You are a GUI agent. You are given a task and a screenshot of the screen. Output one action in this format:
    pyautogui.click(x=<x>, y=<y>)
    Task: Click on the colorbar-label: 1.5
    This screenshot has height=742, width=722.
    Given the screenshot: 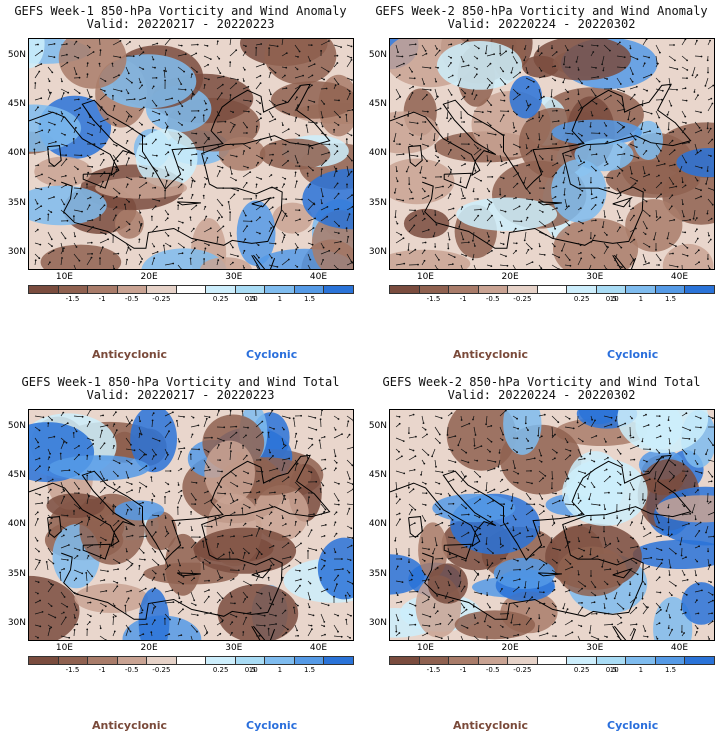 What is the action you would take?
    pyautogui.click(x=309, y=299)
    